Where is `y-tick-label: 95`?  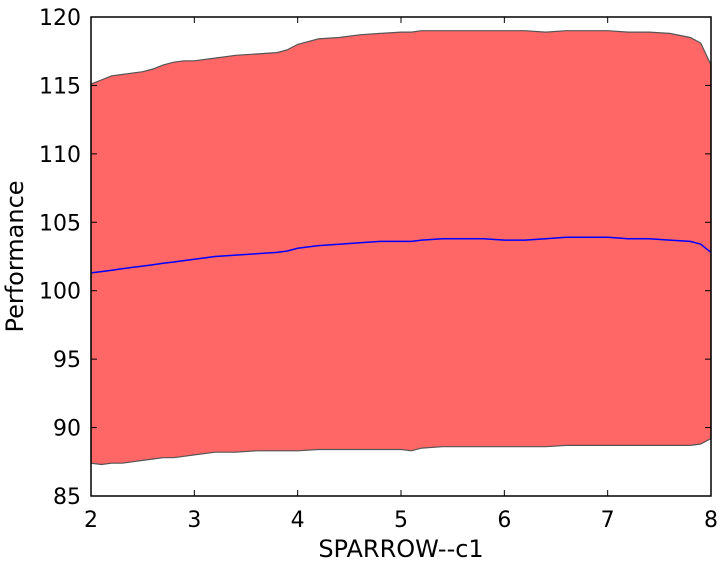 y-tick-label: 95 is located at coordinates (67, 360).